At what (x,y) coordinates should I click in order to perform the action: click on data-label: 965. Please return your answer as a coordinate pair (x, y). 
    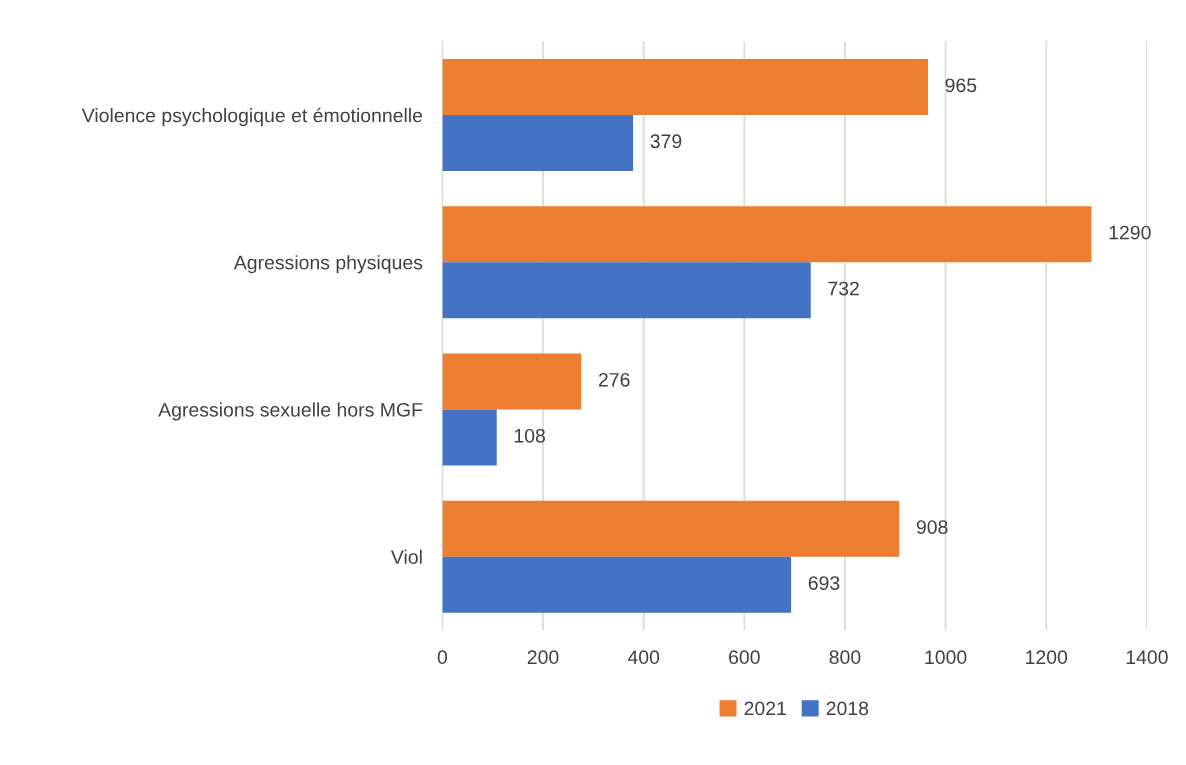
    Looking at the image, I should click on (961, 85).